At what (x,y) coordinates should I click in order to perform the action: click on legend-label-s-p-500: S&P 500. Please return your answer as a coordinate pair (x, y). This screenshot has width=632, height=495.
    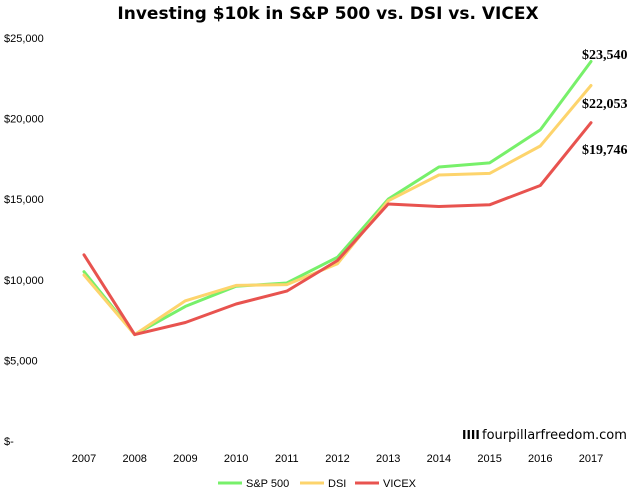
    Looking at the image, I should click on (267, 484).